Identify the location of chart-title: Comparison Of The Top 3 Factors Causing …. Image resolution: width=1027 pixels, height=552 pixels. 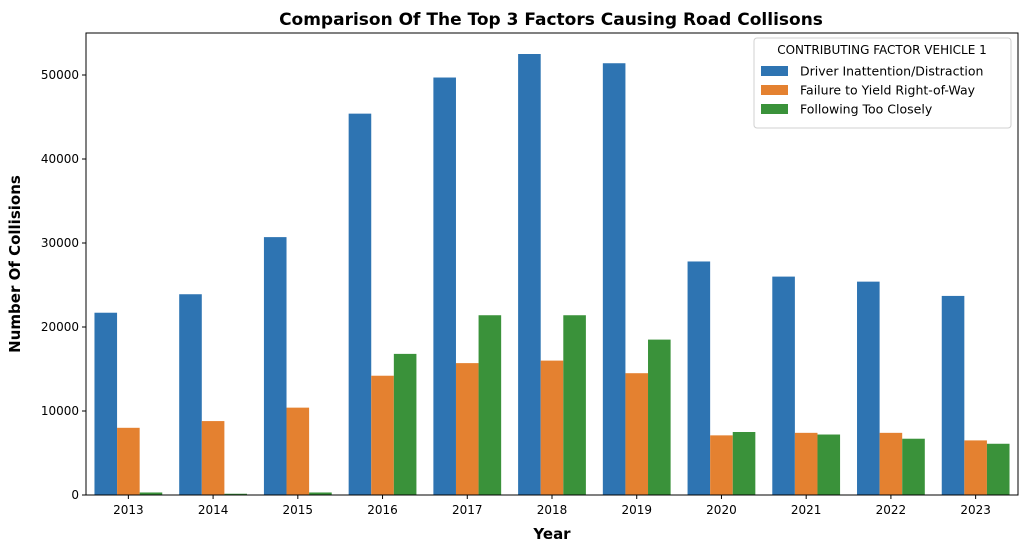
(551, 20).